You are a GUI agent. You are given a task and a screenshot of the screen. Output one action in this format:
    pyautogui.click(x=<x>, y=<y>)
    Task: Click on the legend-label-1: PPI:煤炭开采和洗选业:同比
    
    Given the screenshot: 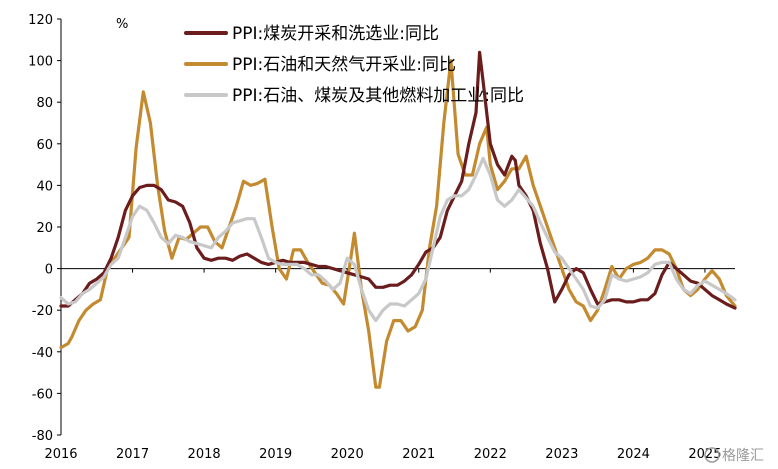 What is the action you would take?
    pyautogui.click(x=335, y=34)
    